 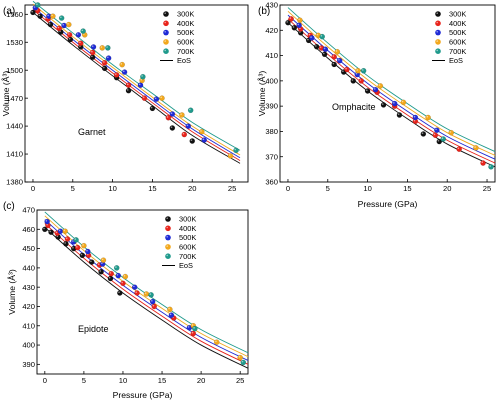 I want to click on y-tick-label: 1560, so click(x=14, y=14).